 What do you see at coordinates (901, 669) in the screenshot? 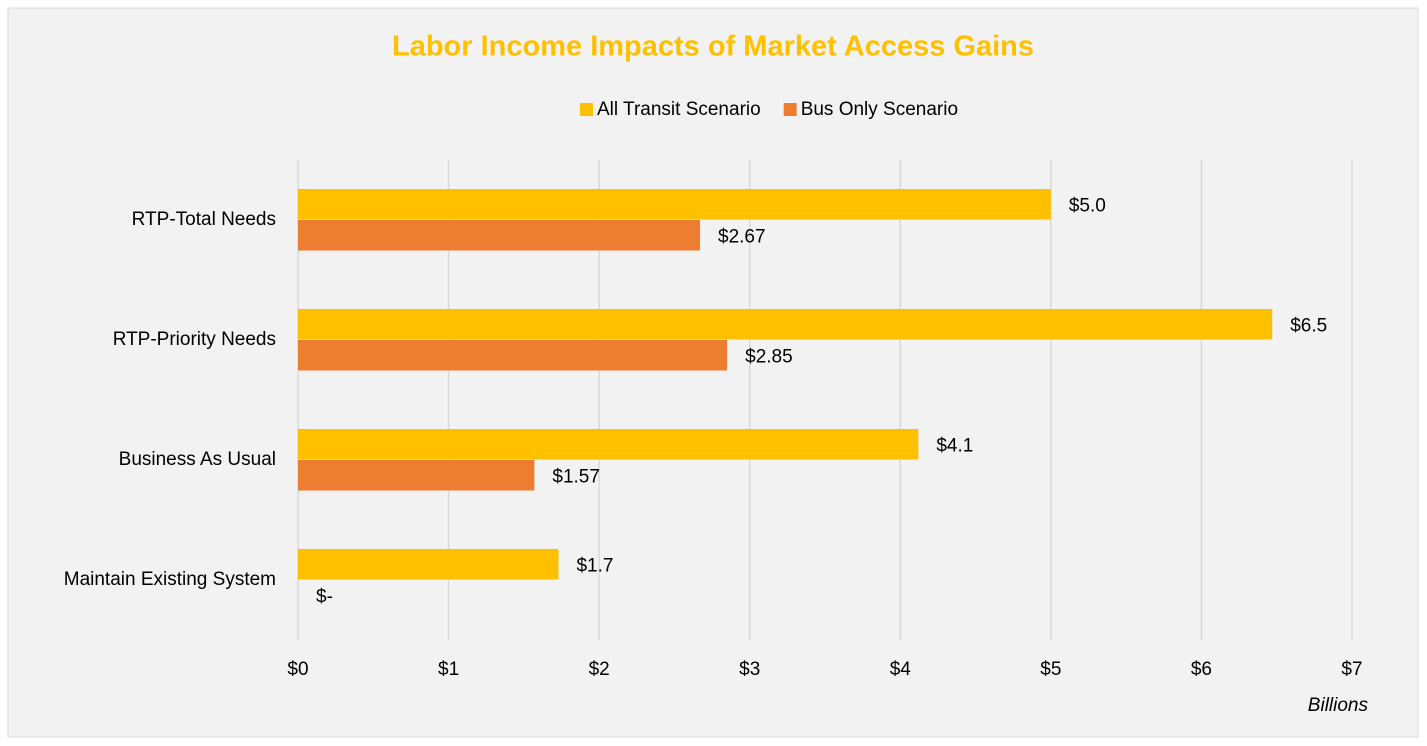
I see `x-tick-label: $4` at bounding box center [901, 669].